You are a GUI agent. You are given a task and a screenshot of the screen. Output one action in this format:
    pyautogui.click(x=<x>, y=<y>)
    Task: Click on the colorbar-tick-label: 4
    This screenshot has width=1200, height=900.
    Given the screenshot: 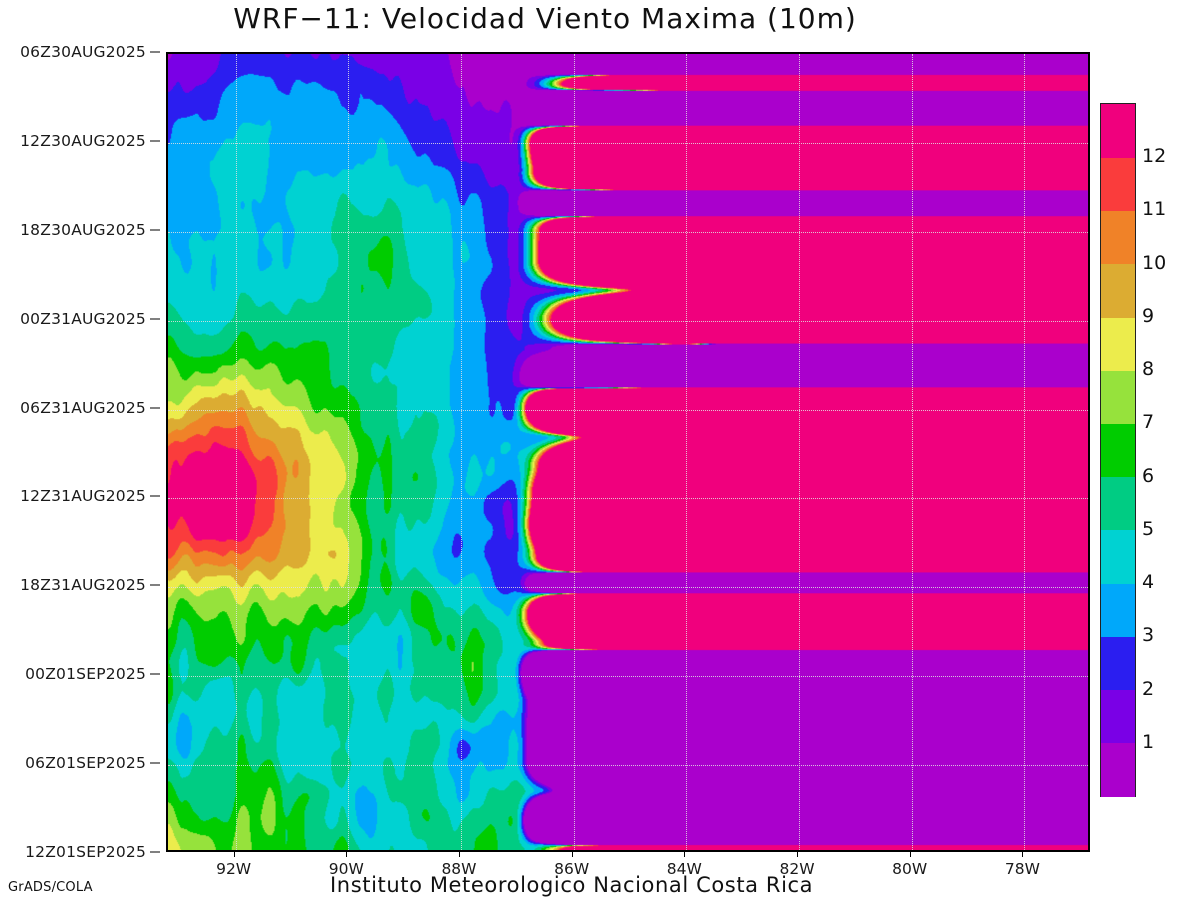 What is the action you would take?
    pyautogui.click(x=1148, y=582)
    